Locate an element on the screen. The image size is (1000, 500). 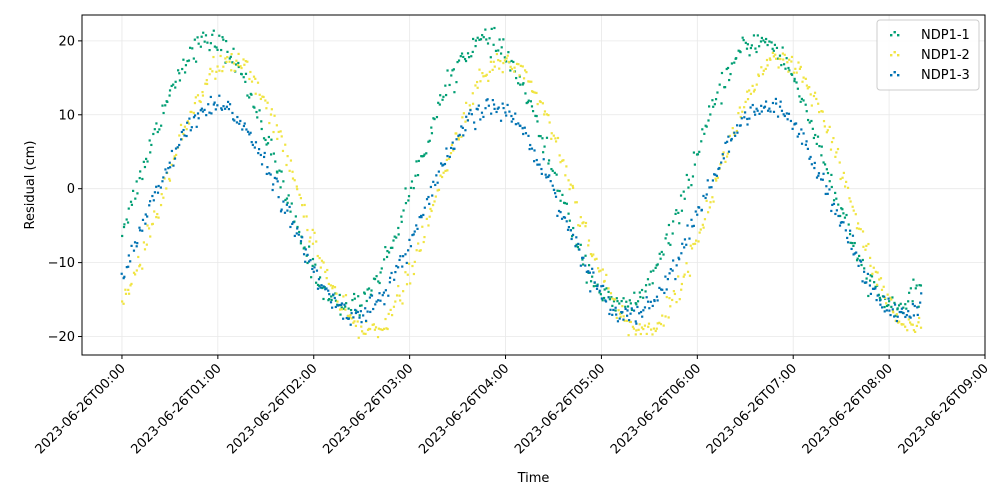
legend-box is located at coordinates (928, 55).